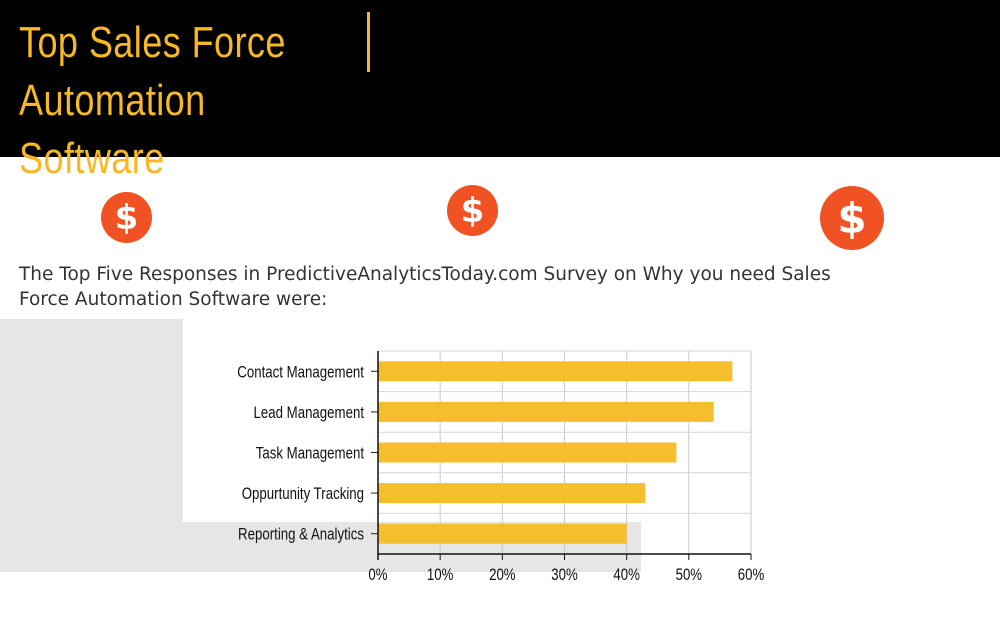 This screenshot has height=640, width=1000. Describe the element at coordinates (173, 299) in the screenshot. I see `intro-line-2: Force Automation Software were:` at that location.